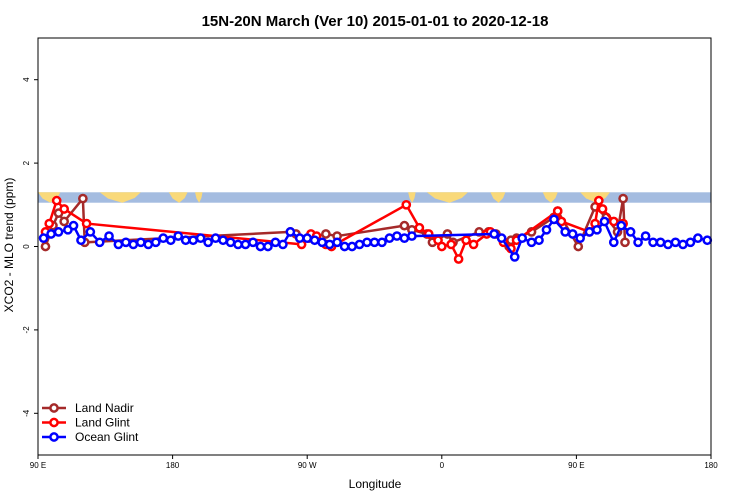  I want to click on series-land-glint, so click(334, 229).